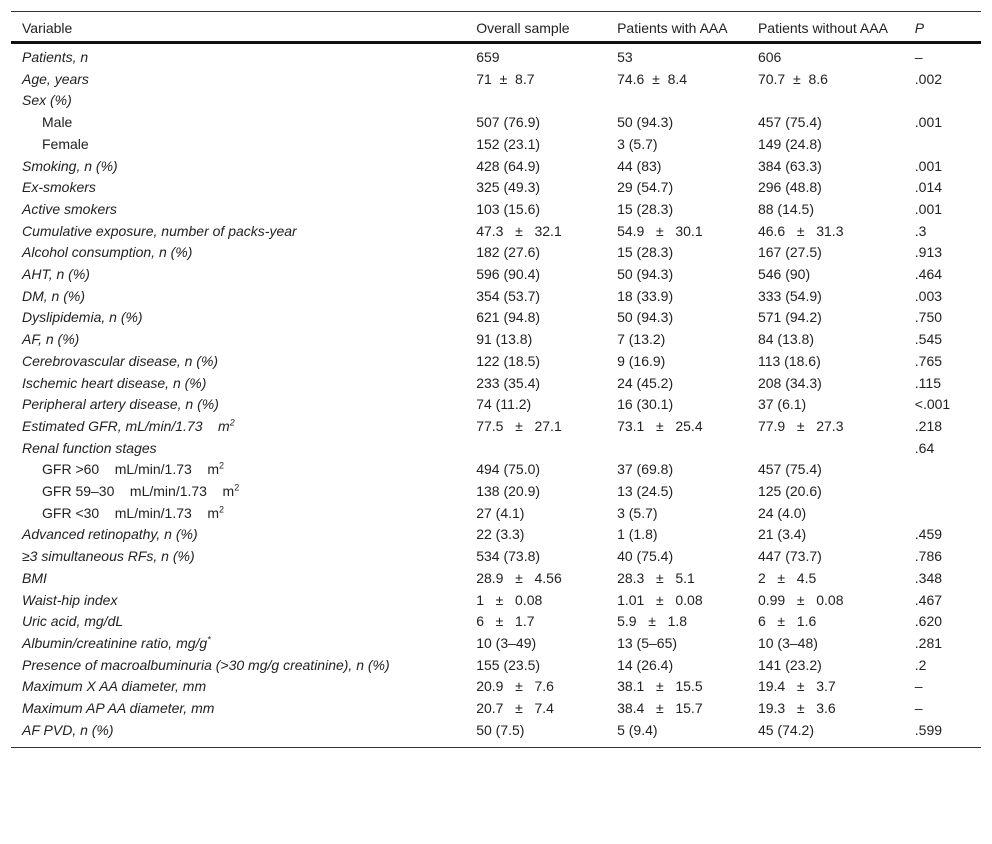  Describe the element at coordinates (928, 295) in the screenshot. I see `p-value-cell: .003` at that location.